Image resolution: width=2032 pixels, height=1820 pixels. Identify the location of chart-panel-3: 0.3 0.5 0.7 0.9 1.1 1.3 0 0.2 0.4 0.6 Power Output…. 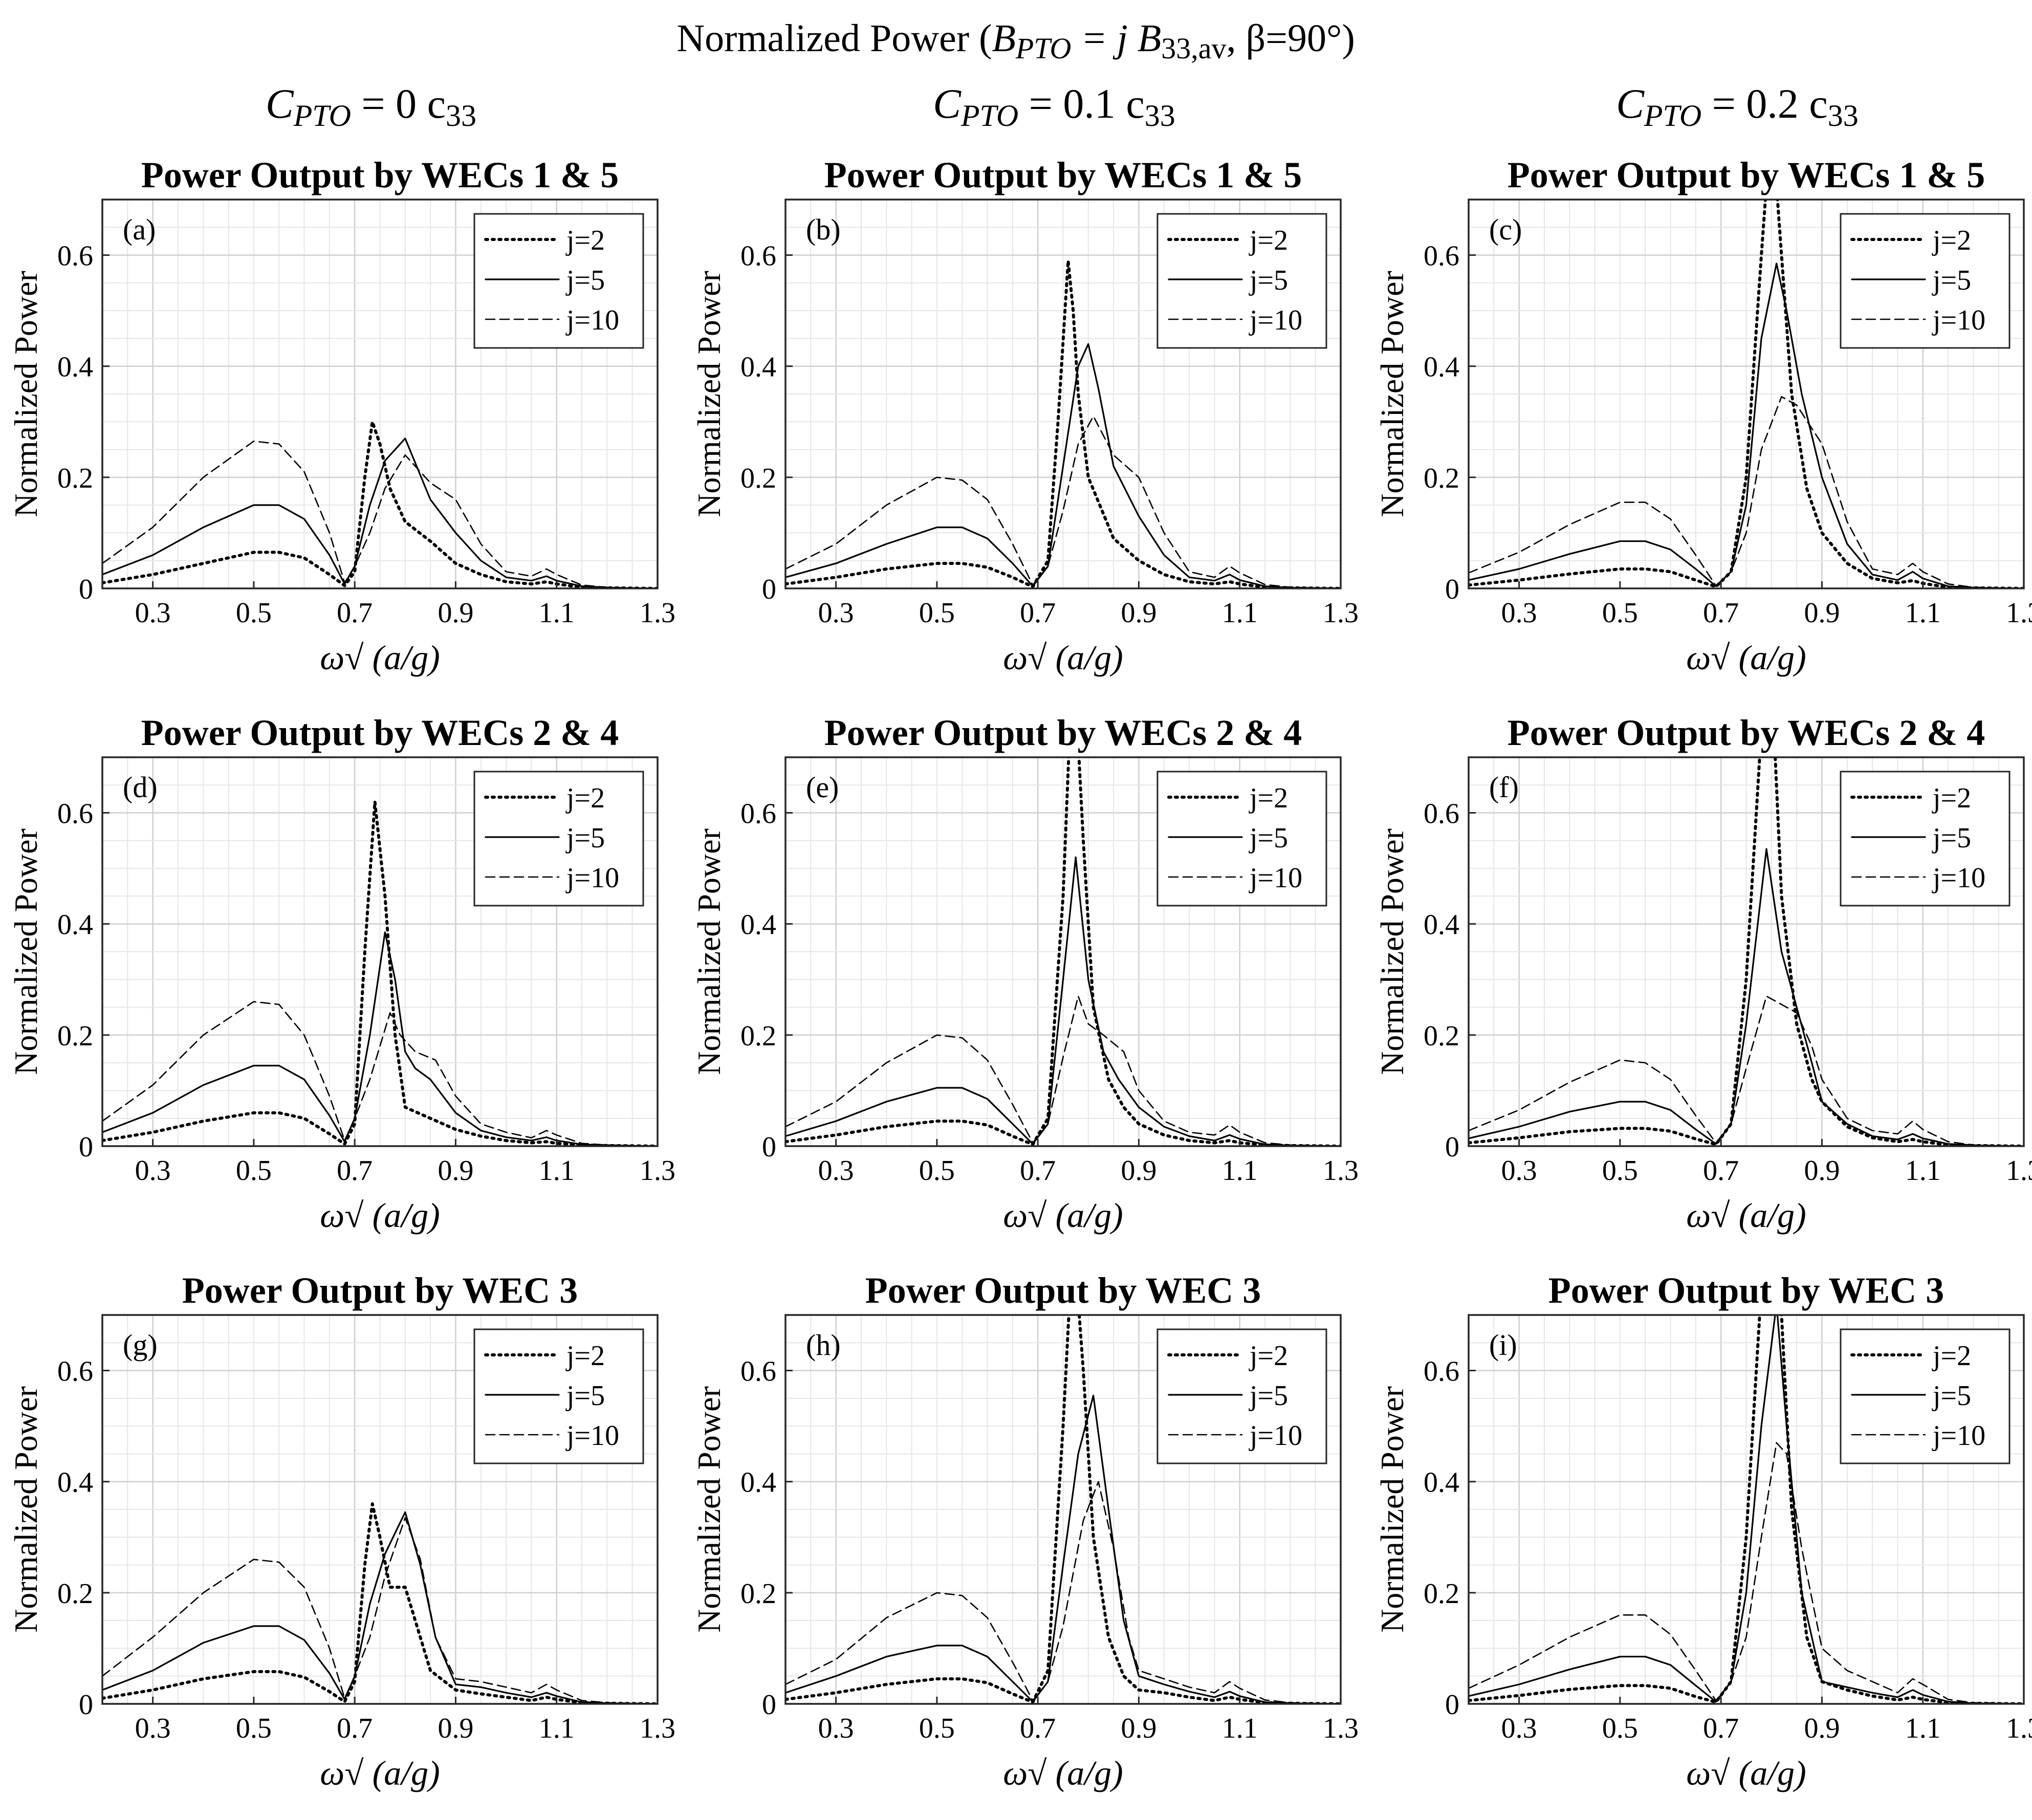
(1703, 416).